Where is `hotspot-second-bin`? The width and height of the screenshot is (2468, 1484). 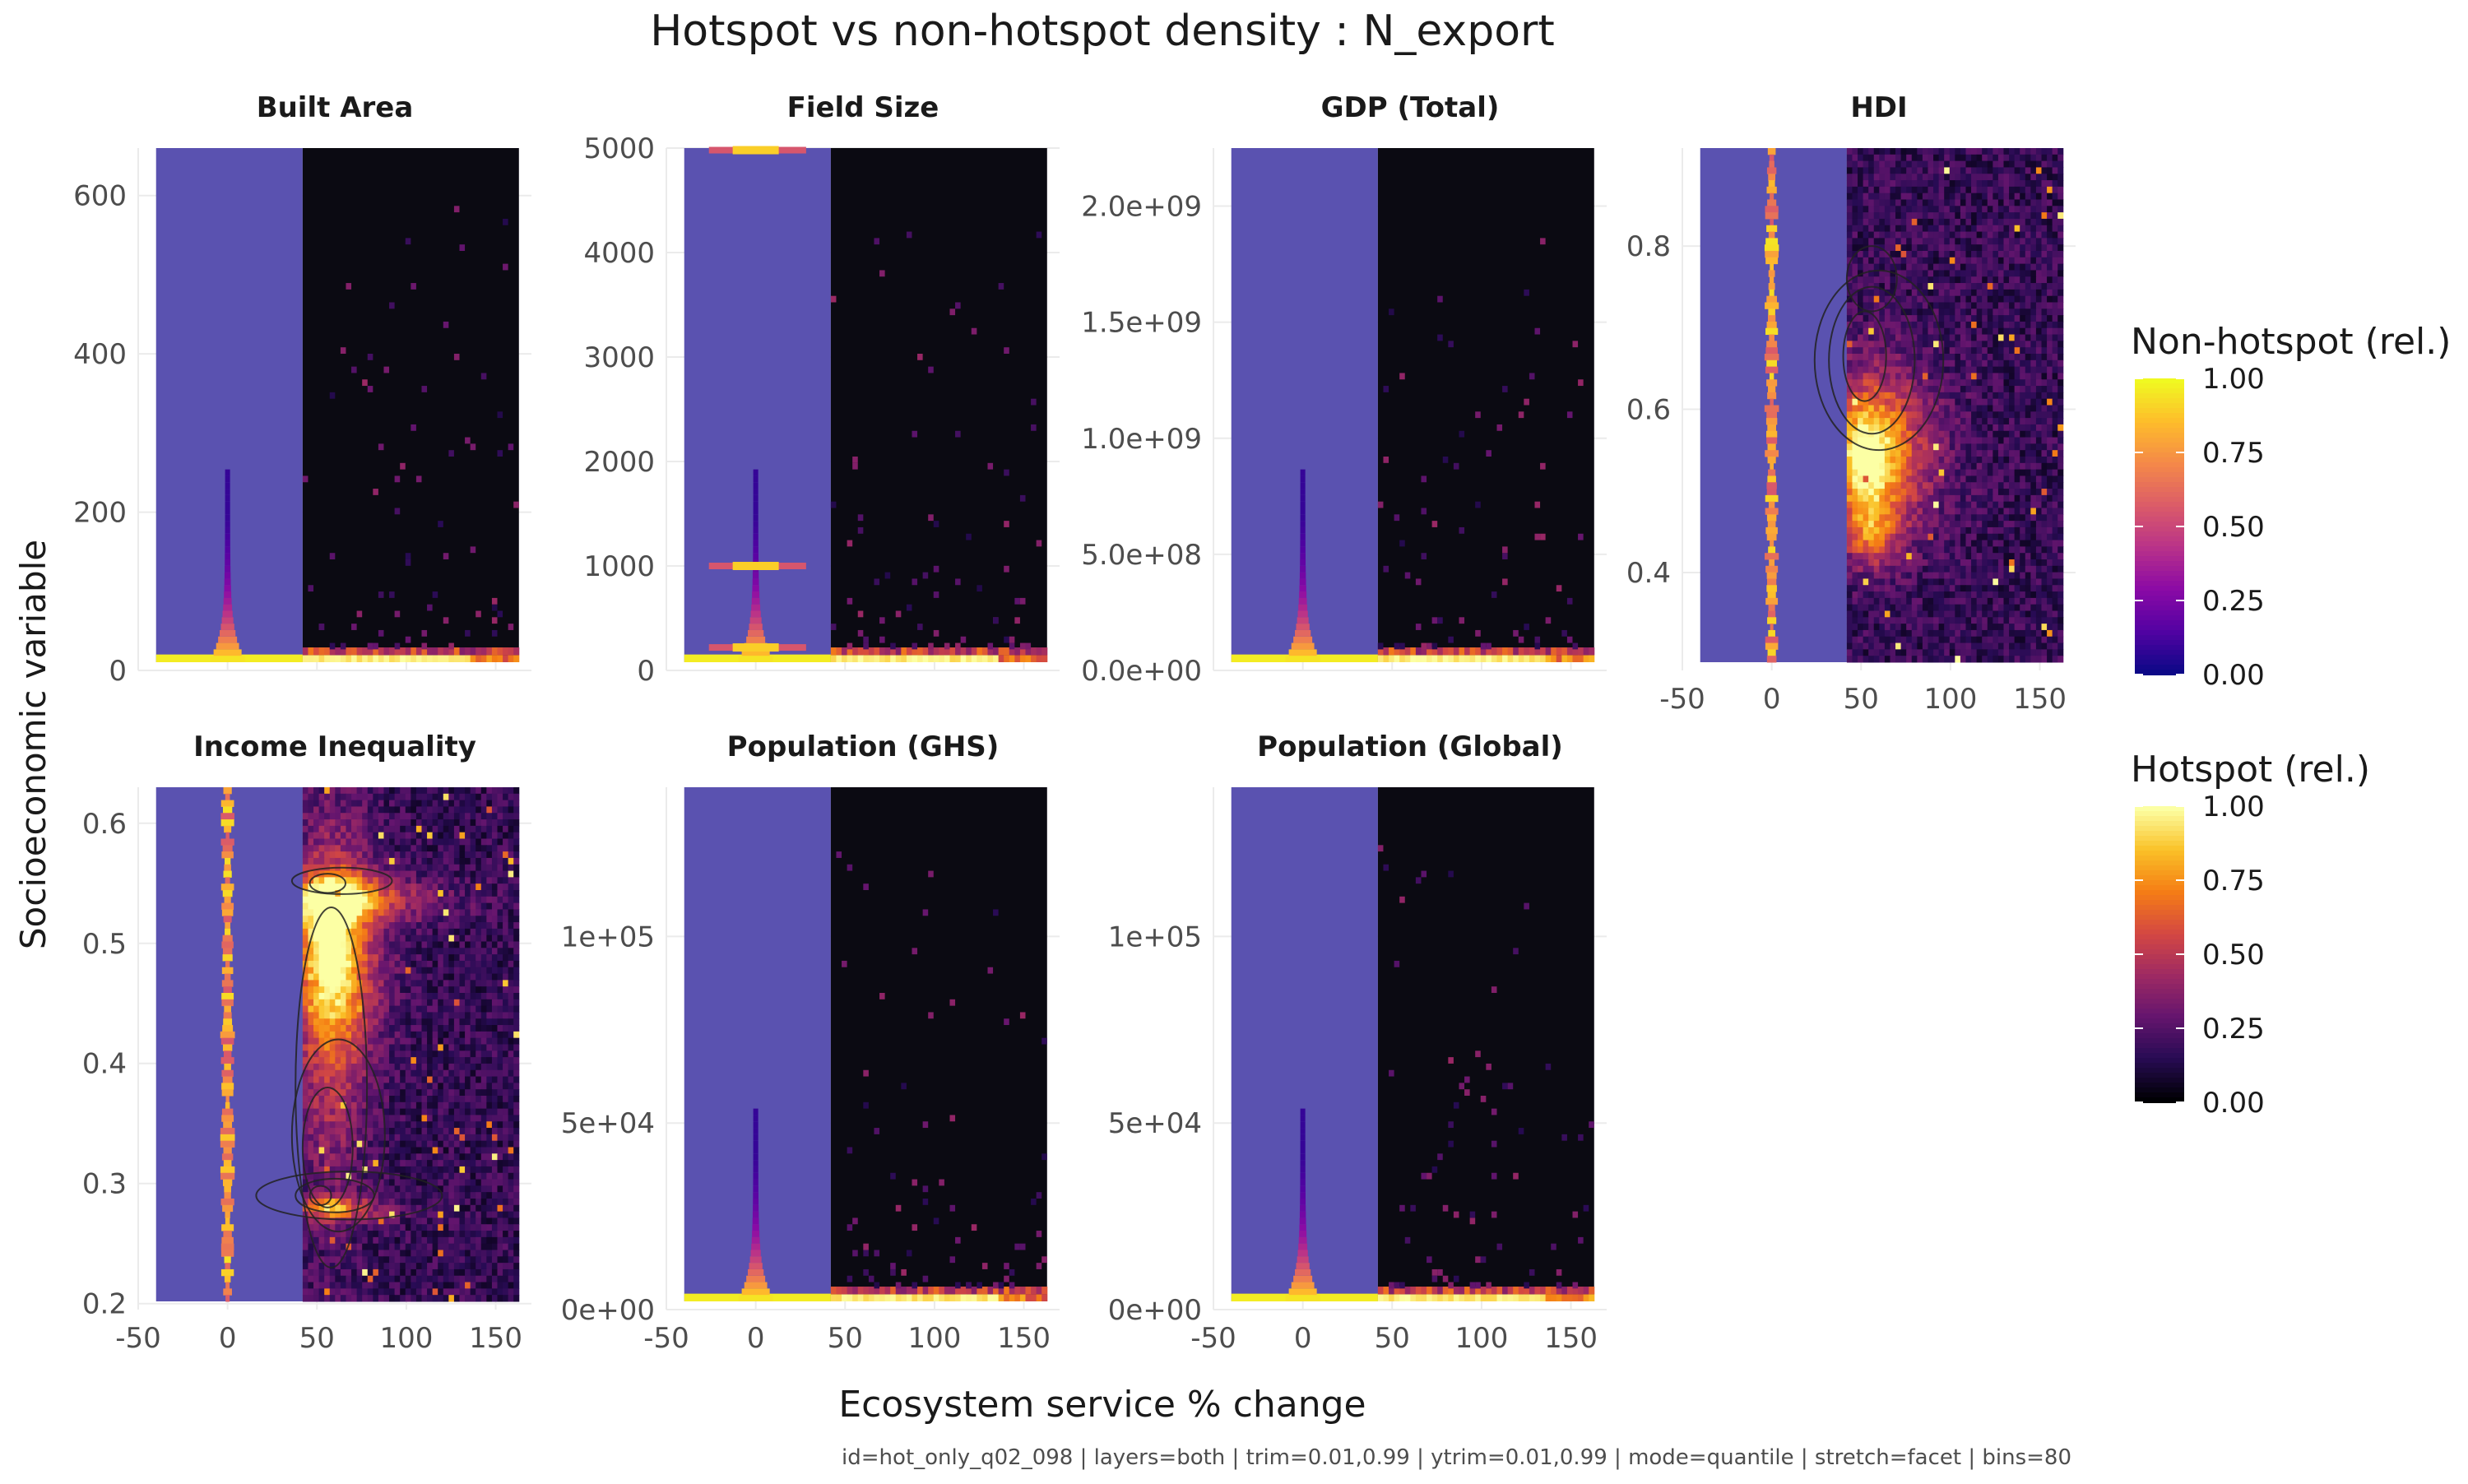
hotspot-second-bin is located at coordinates (1006, 651).